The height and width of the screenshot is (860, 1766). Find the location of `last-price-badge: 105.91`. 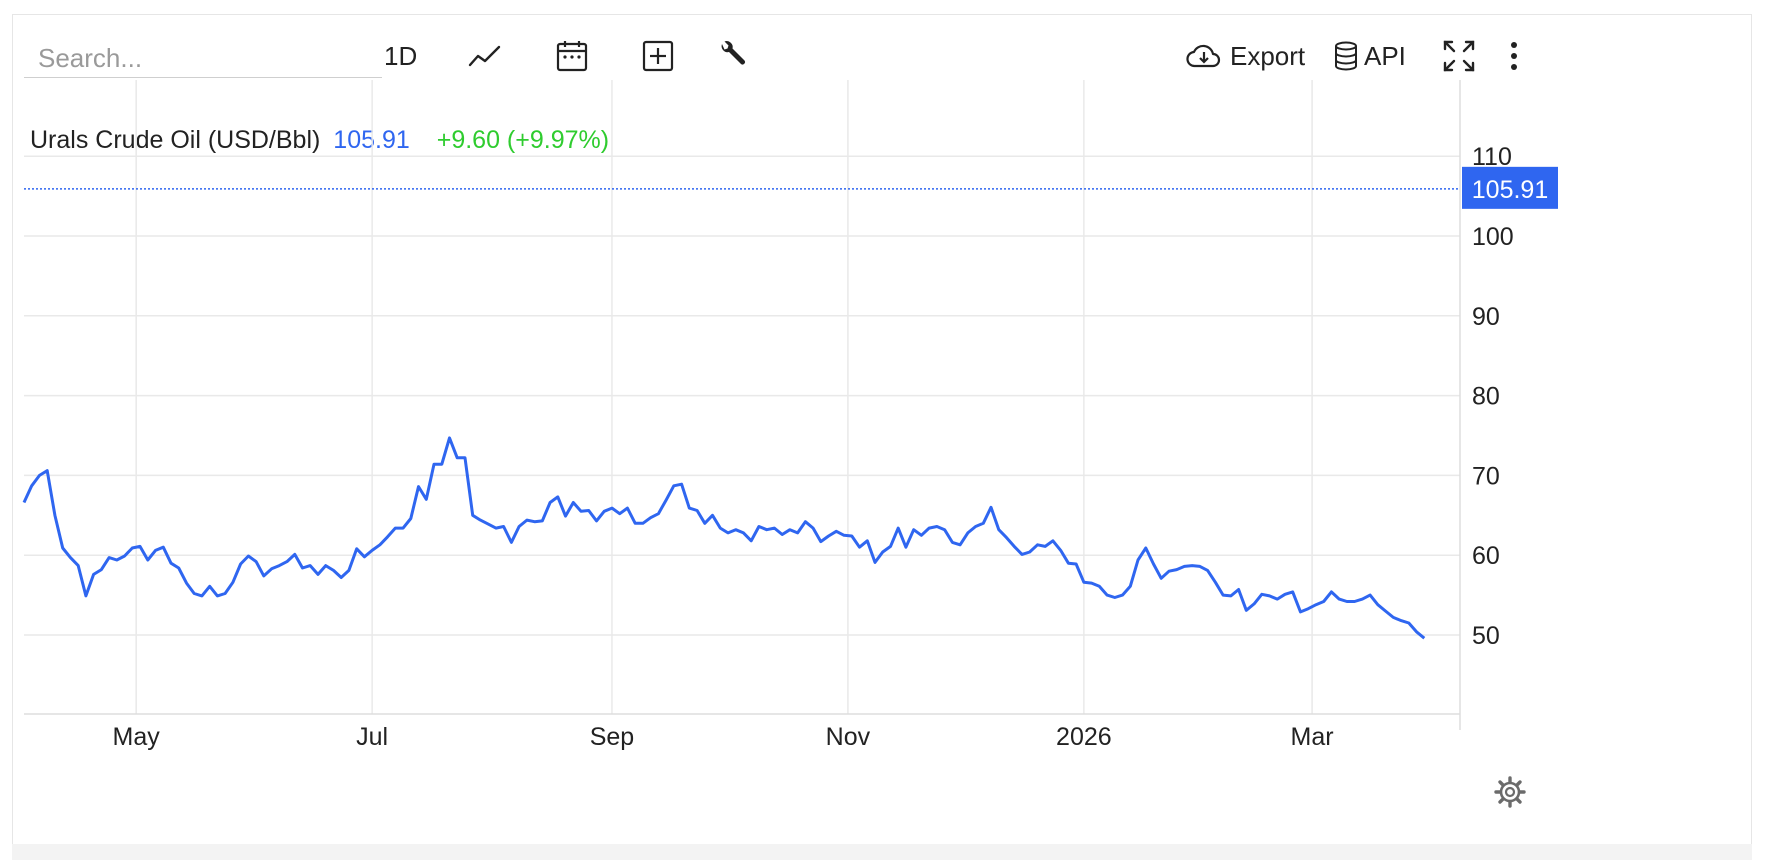

last-price-badge: 105.91 is located at coordinates (1510, 187).